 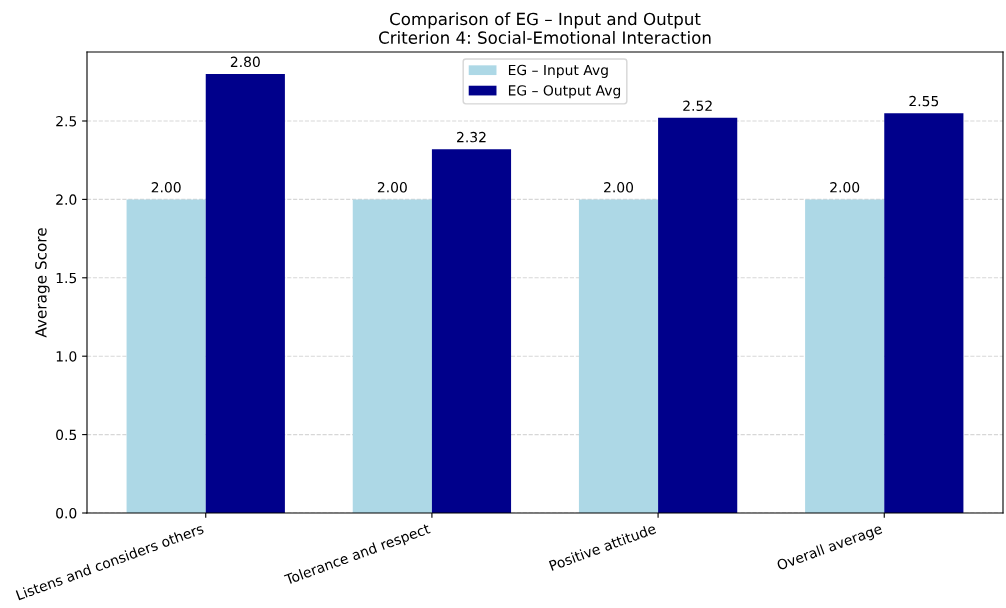 What do you see at coordinates (42, 283) in the screenshot?
I see `y-axis-title: Average Score` at bounding box center [42, 283].